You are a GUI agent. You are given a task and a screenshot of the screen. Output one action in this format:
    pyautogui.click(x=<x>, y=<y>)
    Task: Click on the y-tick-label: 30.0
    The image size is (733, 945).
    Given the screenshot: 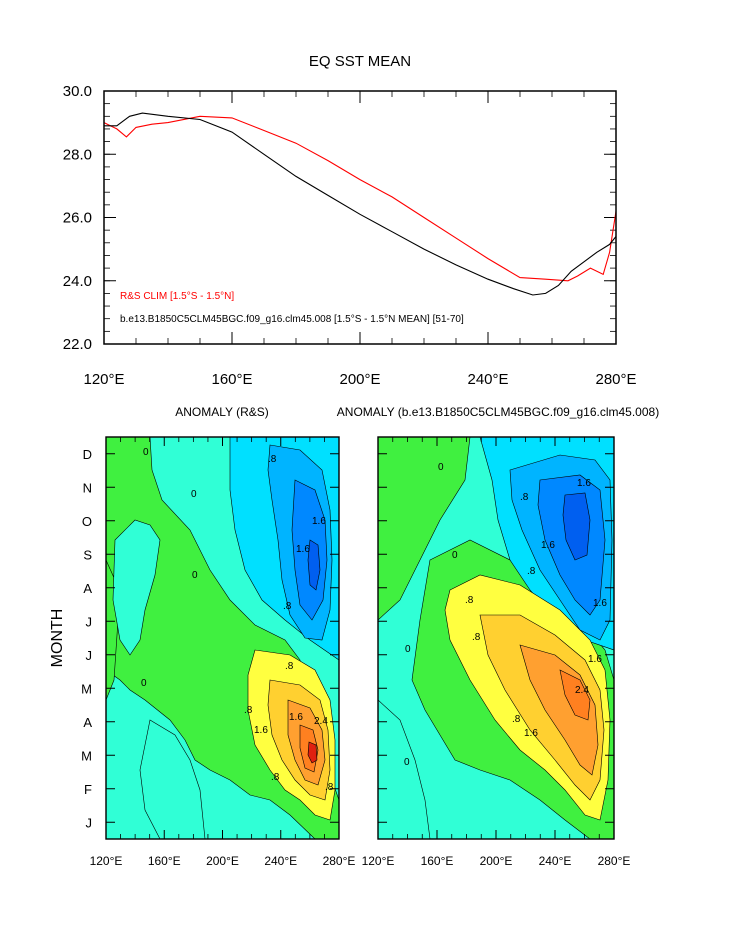 What is the action you would take?
    pyautogui.click(x=77, y=91)
    